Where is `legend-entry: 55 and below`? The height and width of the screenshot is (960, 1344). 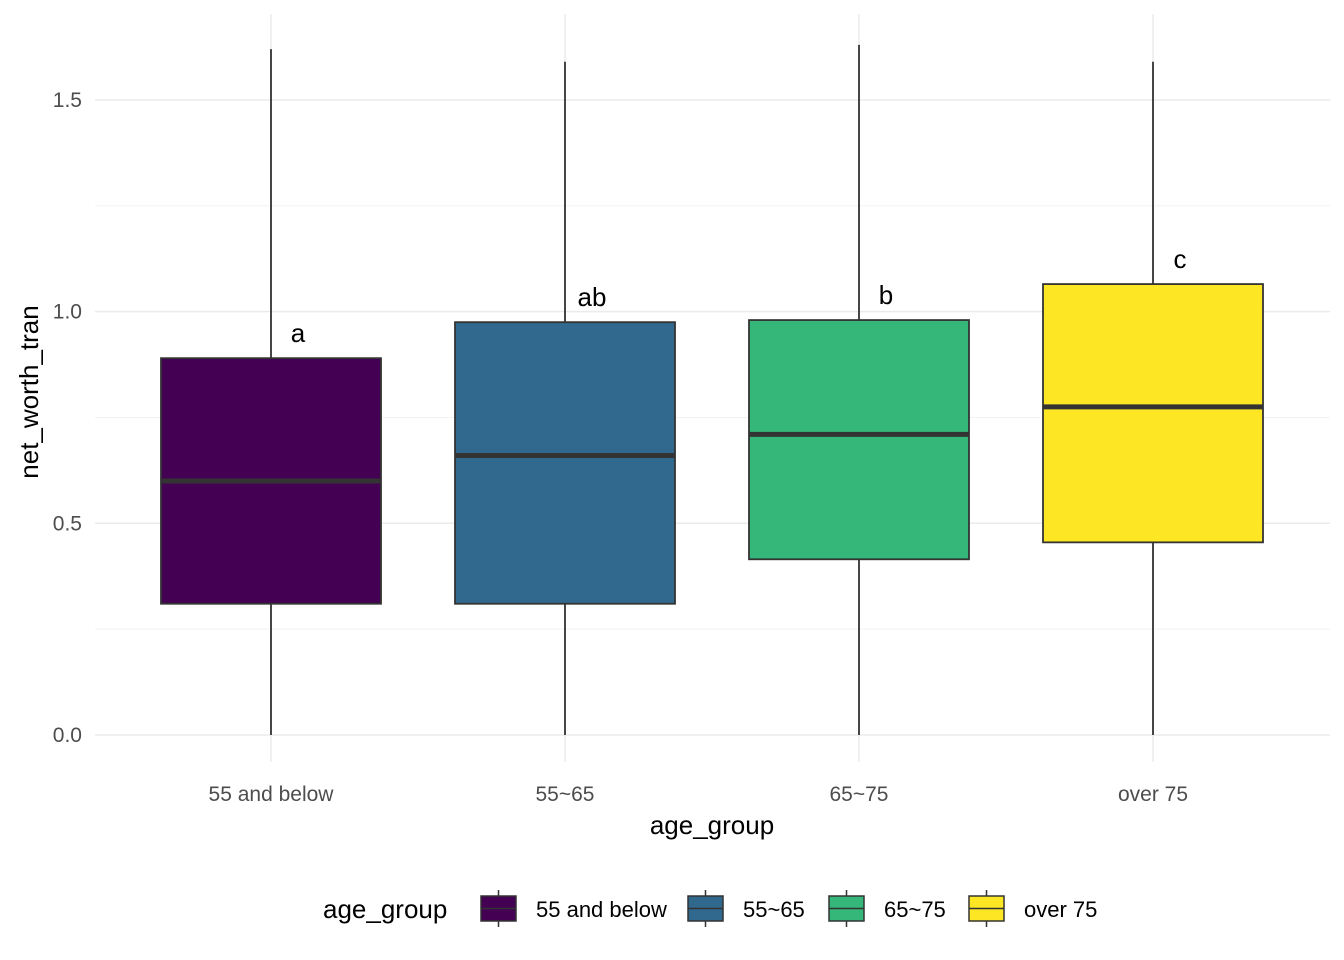
legend-entry: 55 and below is located at coordinates (573, 908).